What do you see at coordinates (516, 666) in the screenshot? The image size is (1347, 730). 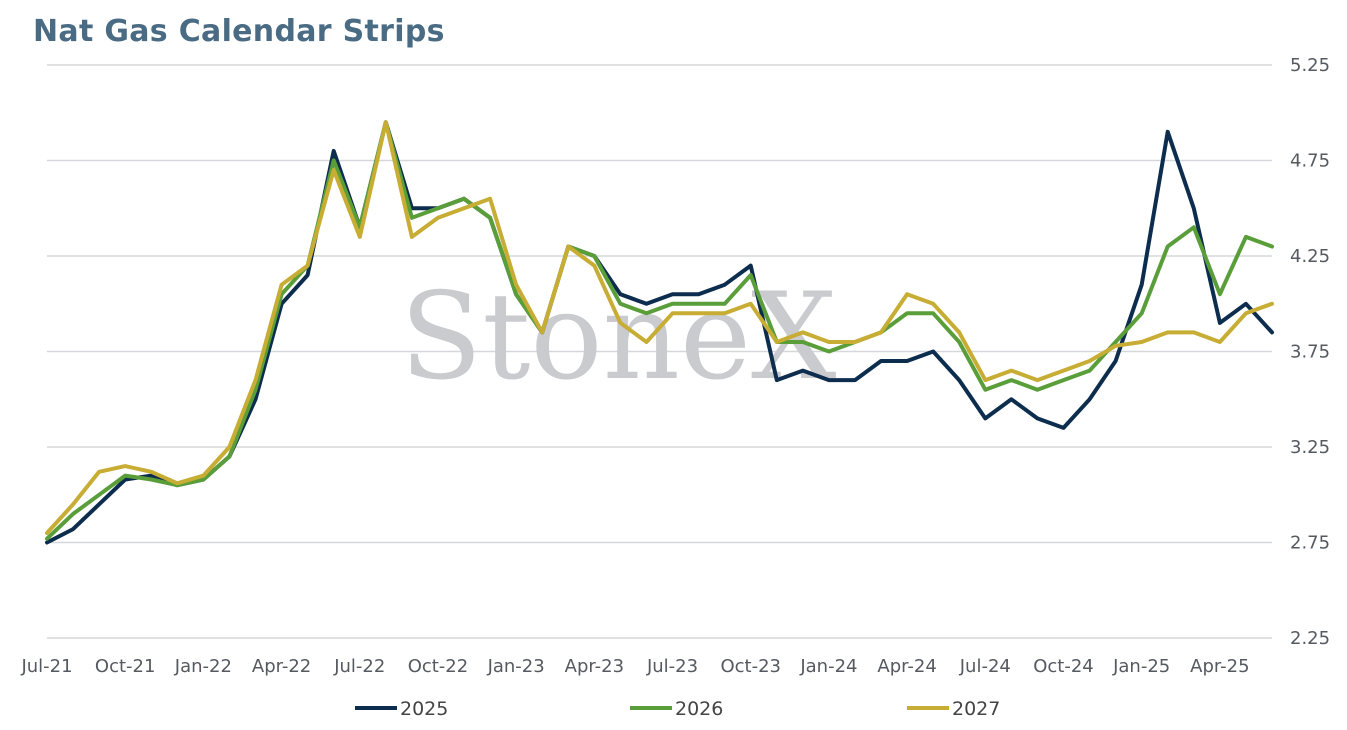 I see `x-tick-label: Jan-23` at bounding box center [516, 666].